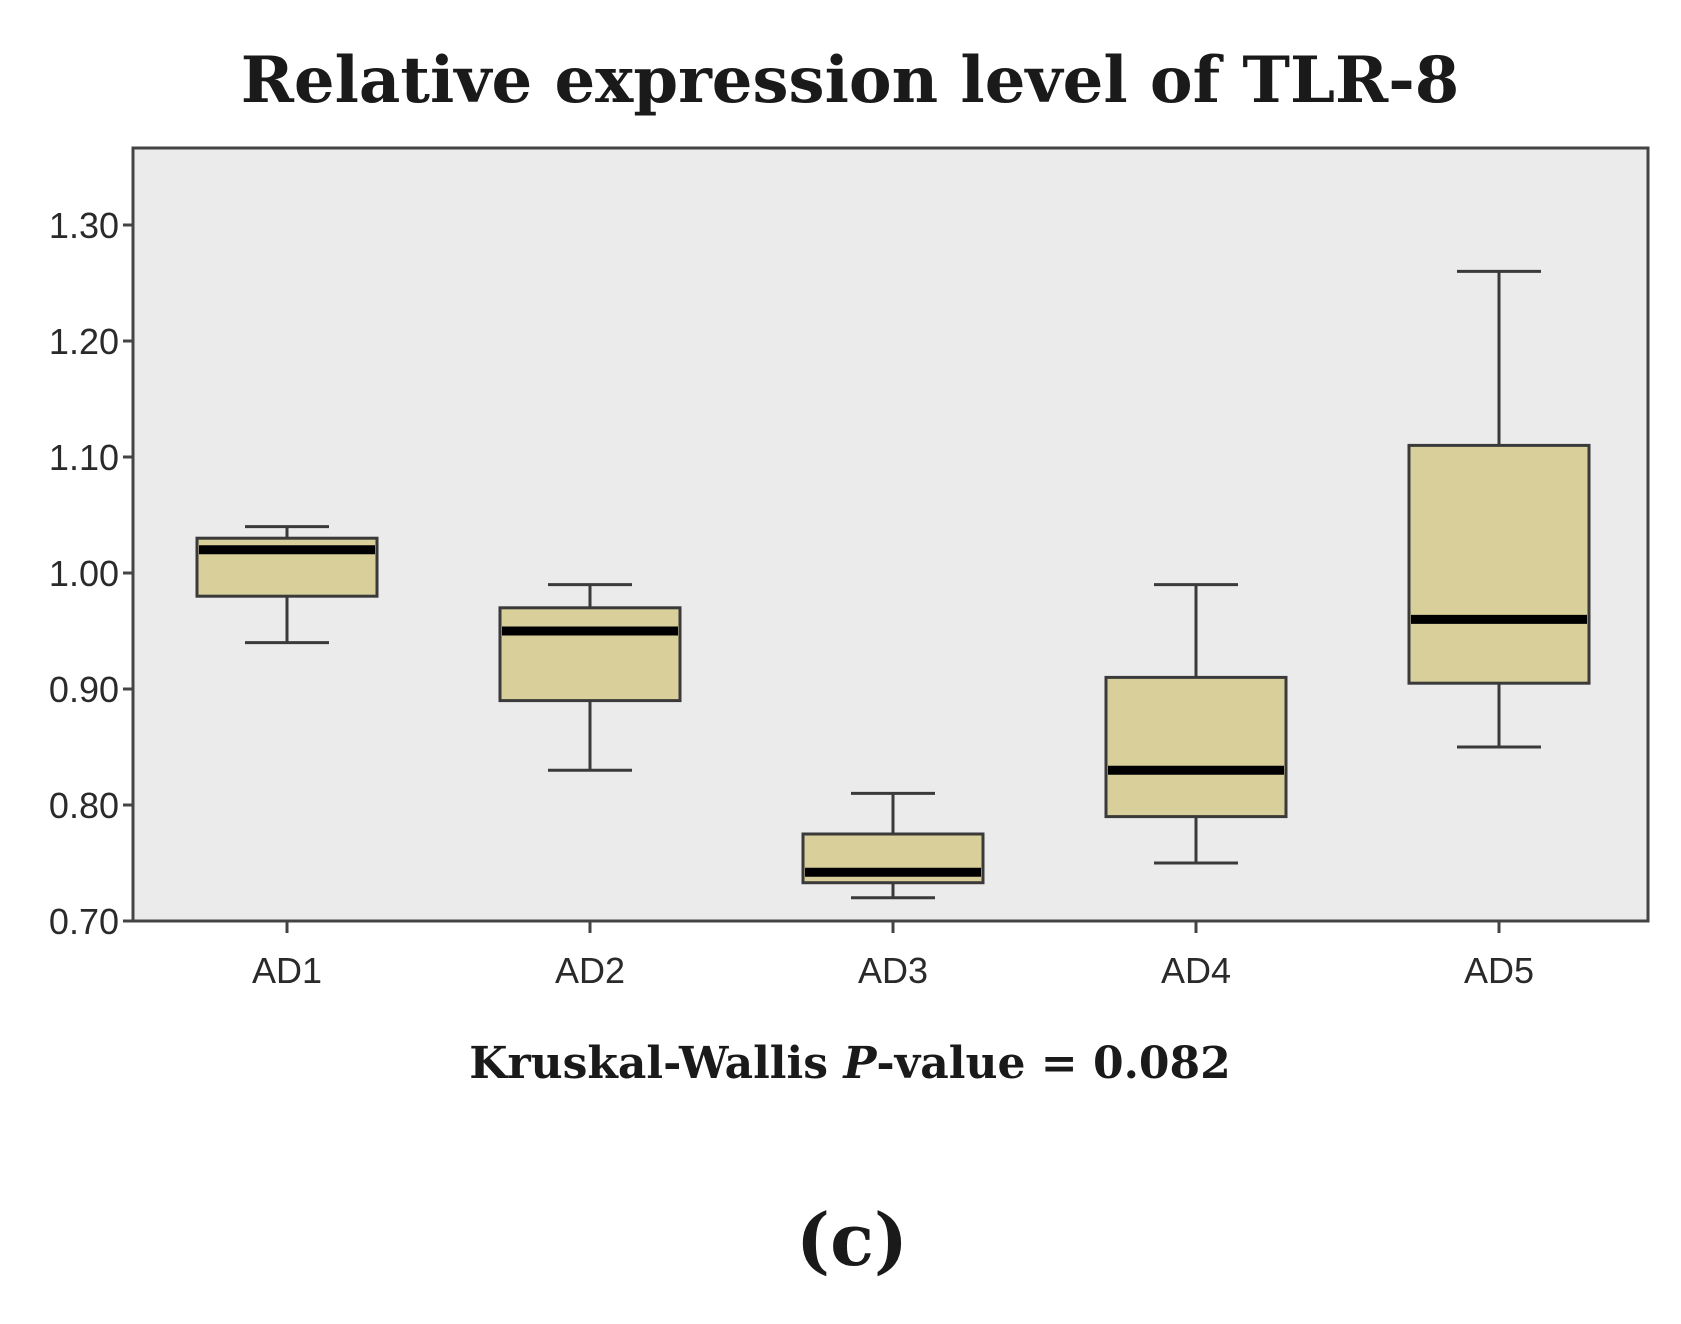  What do you see at coordinates (84, 225) in the screenshot?
I see `y-tick-label: 1.30` at bounding box center [84, 225].